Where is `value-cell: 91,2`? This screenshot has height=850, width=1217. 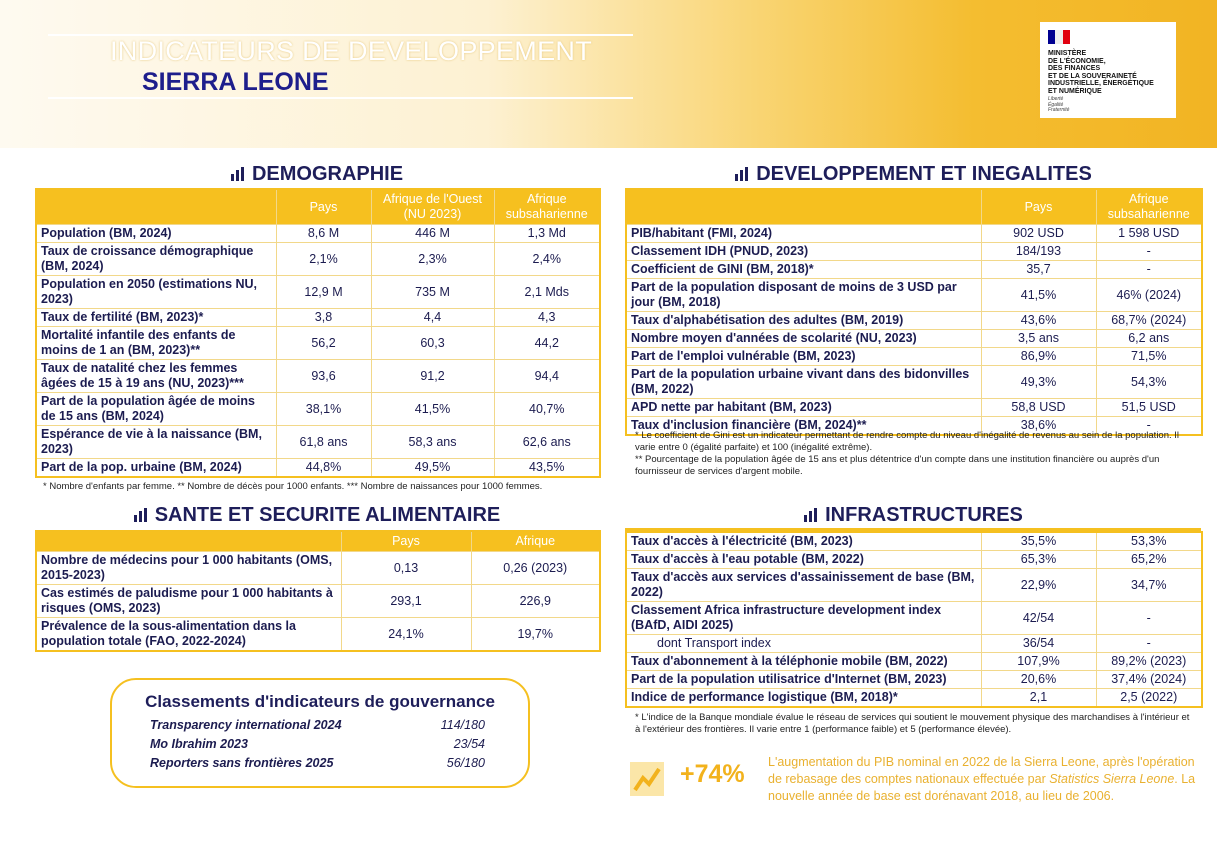
value-cell: 91,2 is located at coordinates (432, 376).